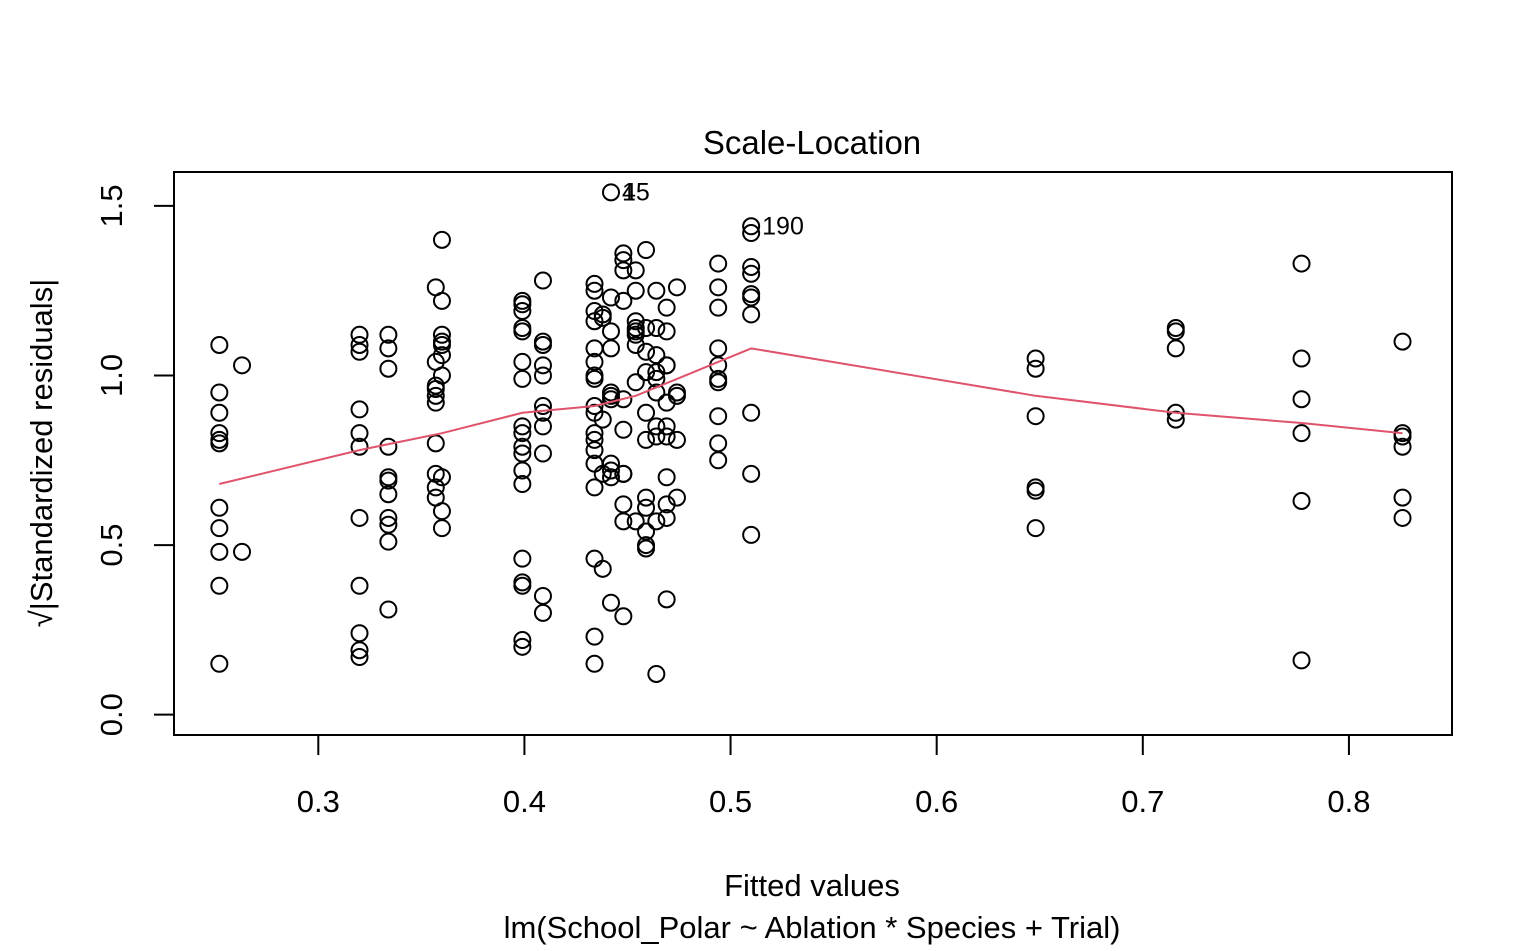 Image resolution: width=1540 pixels, height=951 pixels. I want to click on point-annotation: 4, so click(629, 192).